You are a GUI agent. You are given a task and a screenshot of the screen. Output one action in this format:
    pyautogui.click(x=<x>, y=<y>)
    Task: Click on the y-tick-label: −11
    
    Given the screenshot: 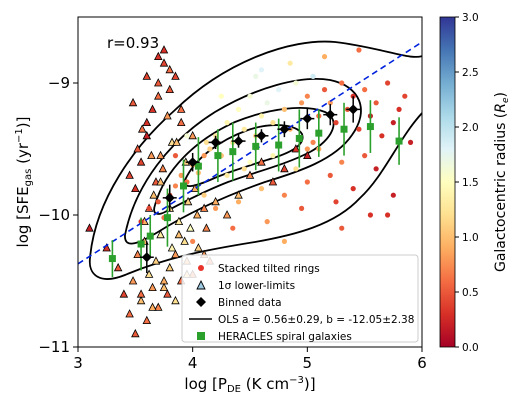 What is the action you would take?
    pyautogui.click(x=54, y=347)
    